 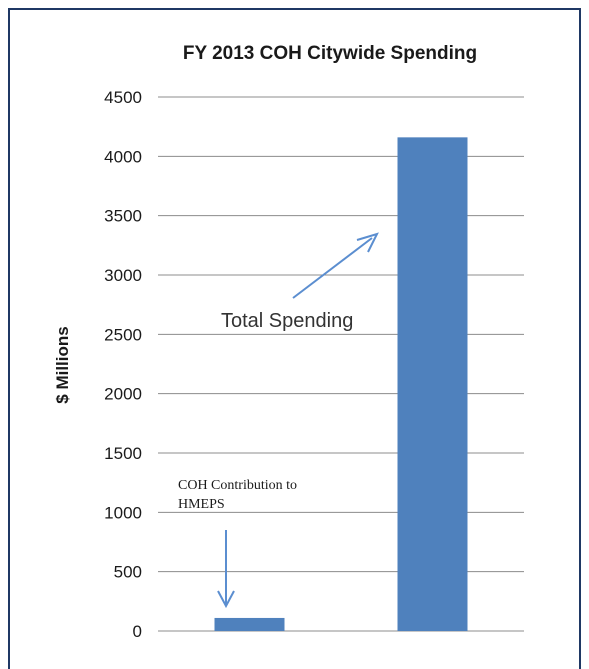 I want to click on y-tick-label: 2500, so click(x=123, y=334).